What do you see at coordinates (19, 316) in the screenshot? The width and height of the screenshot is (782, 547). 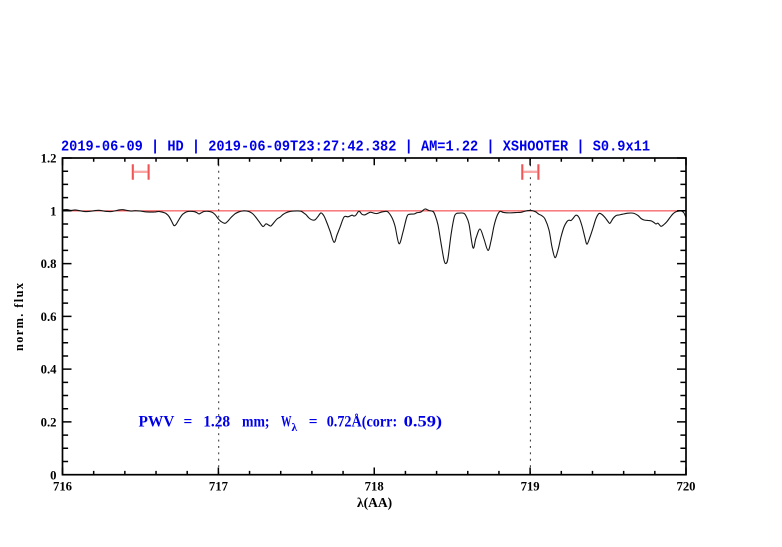 I see `svg-text: norm. flux` at bounding box center [19, 316].